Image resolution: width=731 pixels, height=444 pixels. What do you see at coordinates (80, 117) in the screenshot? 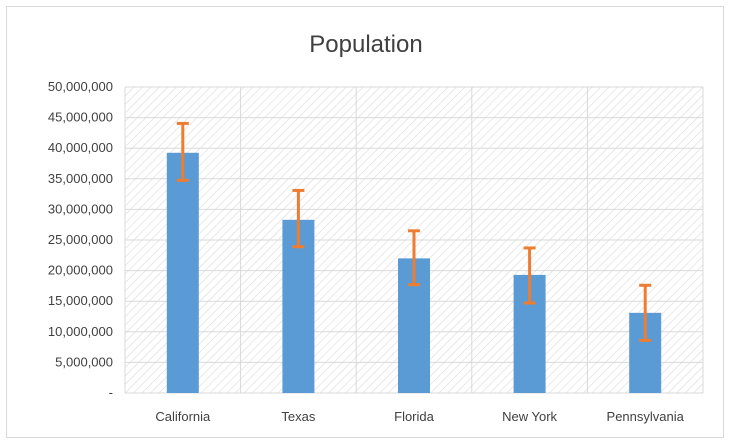
I see `y-tick-label: 45,000,000` at bounding box center [80, 117].